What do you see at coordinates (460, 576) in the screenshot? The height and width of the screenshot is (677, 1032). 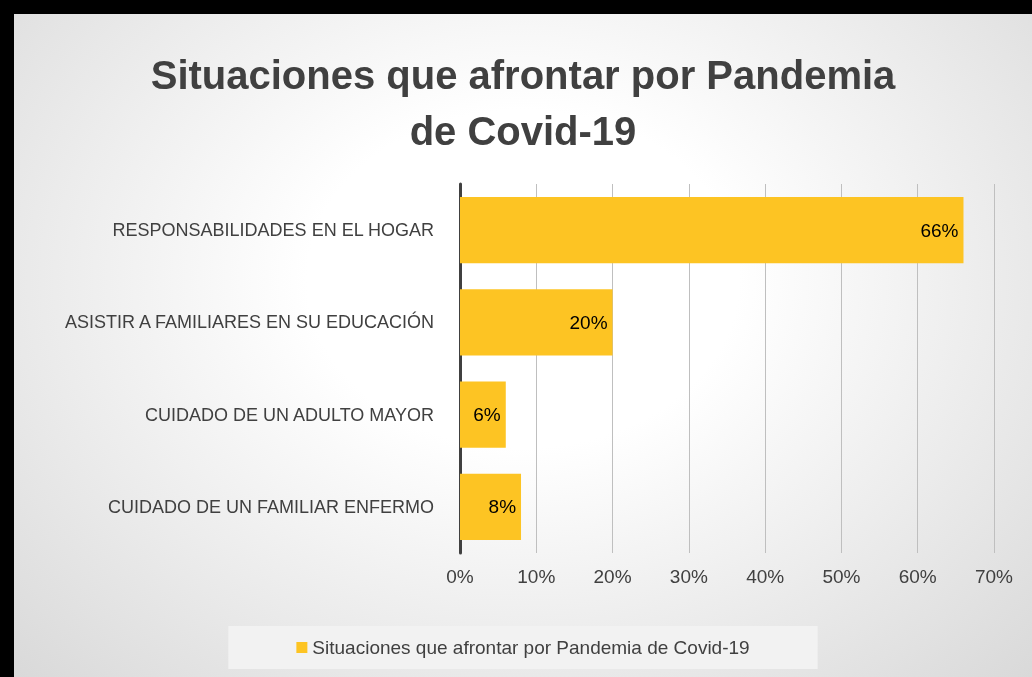 I see `x-tick-label: 0%` at bounding box center [460, 576].